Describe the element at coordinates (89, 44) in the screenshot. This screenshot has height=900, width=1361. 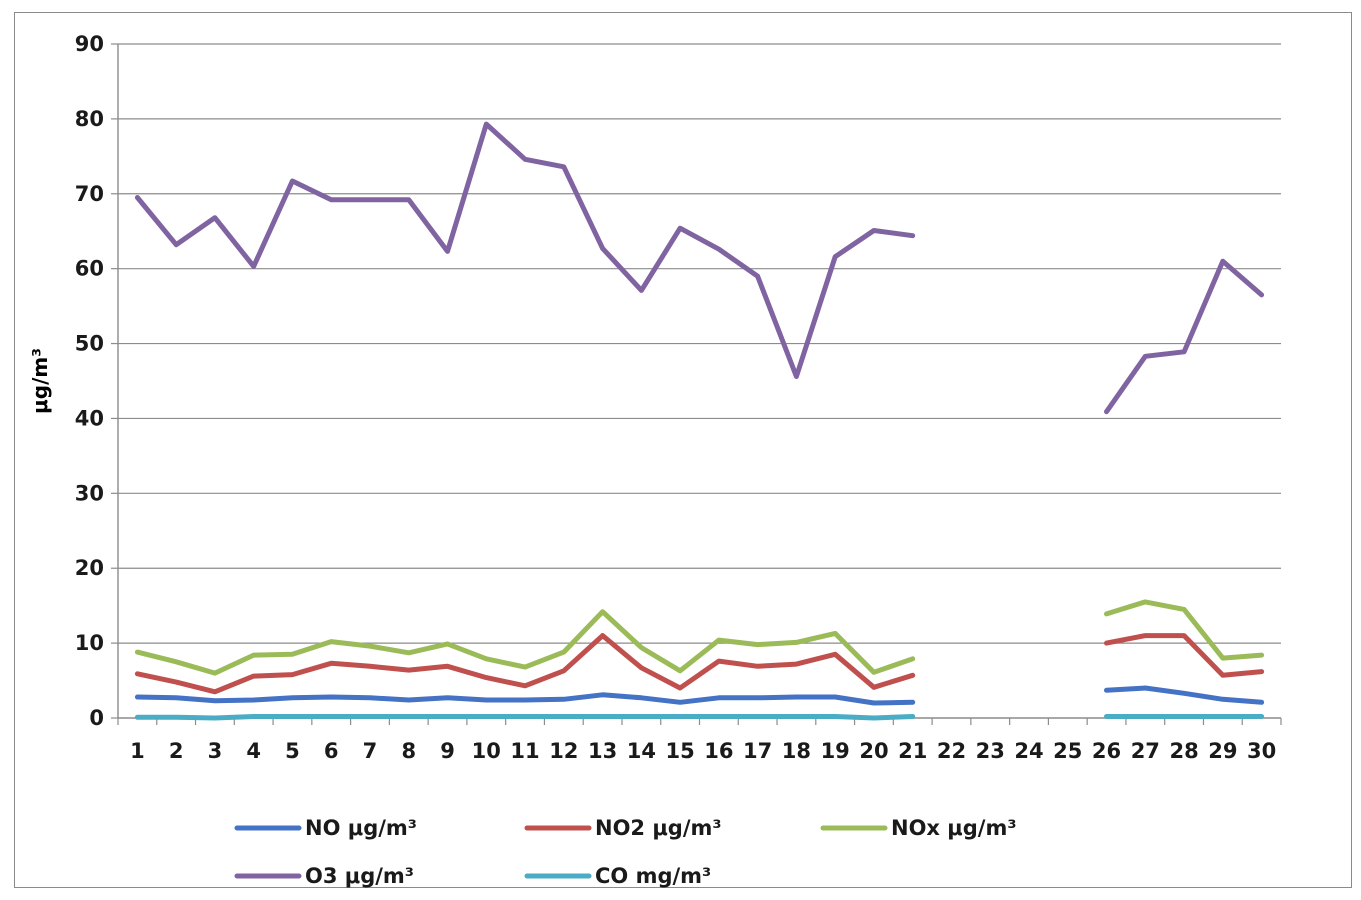
I see `y-tick-label: 90` at that location.